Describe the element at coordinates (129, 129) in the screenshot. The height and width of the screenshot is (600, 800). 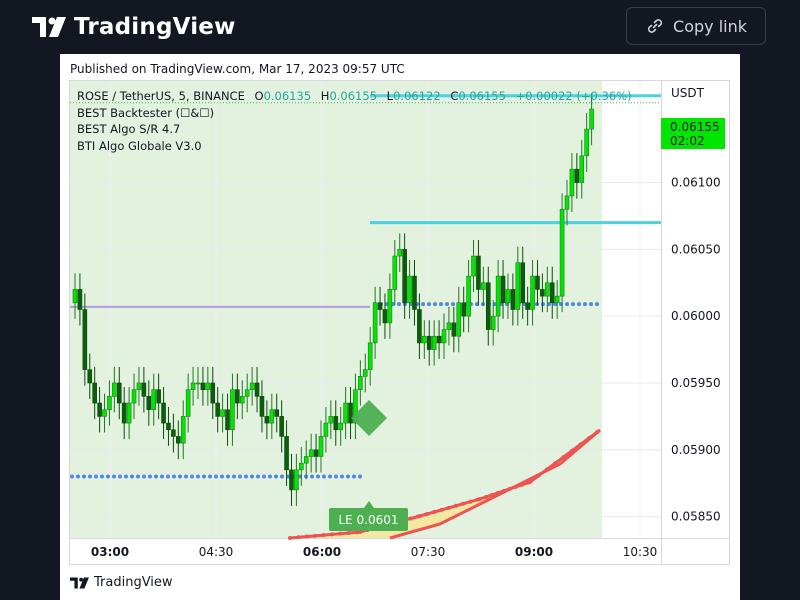
I see `legend-indicator: BEST Algo S/R 4.7` at that location.